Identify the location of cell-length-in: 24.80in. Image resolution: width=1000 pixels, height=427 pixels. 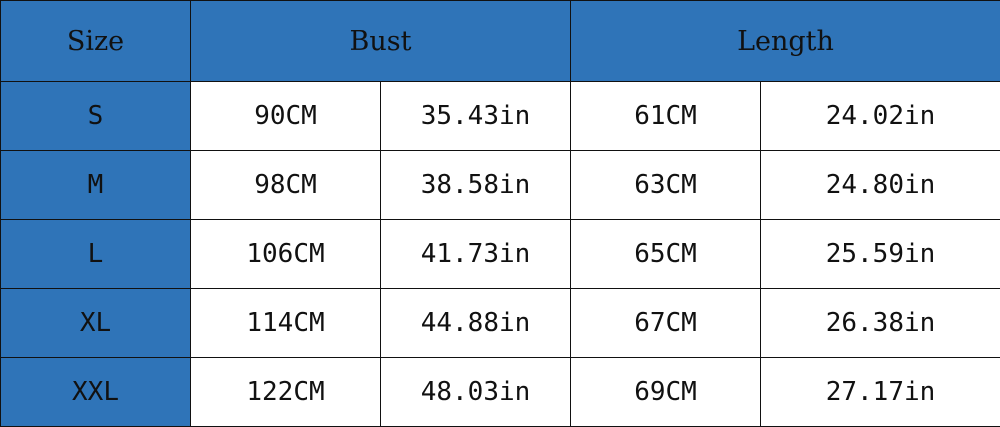
(879, 185).